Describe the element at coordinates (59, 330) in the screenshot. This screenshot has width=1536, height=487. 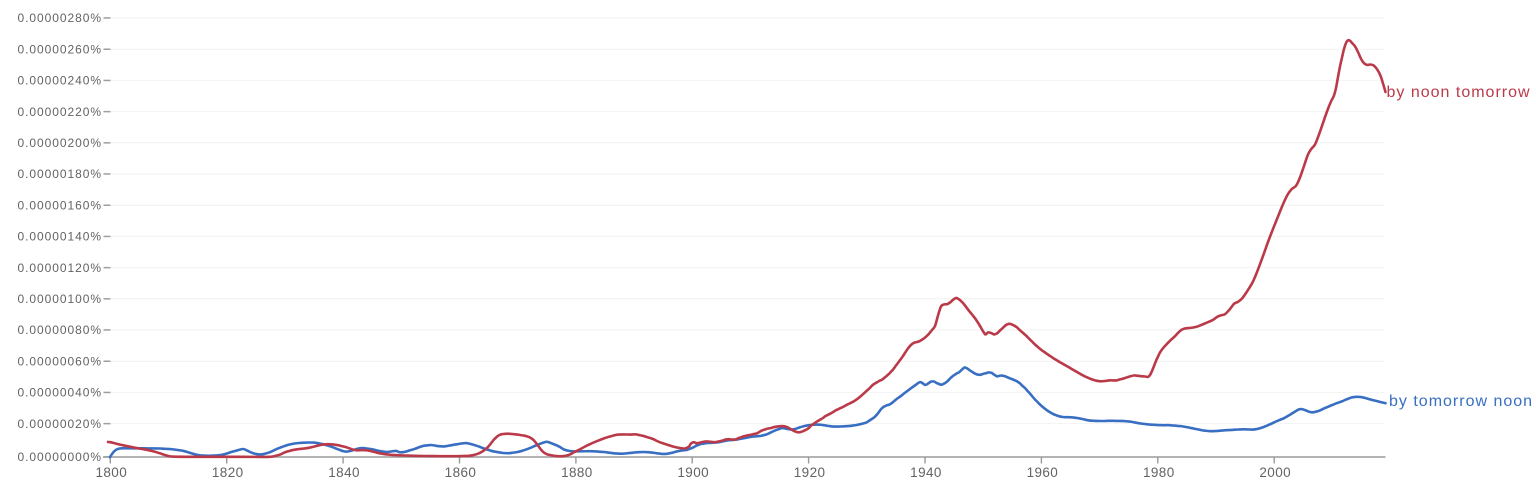
I see `svg-text: 0.00000080%` at that location.